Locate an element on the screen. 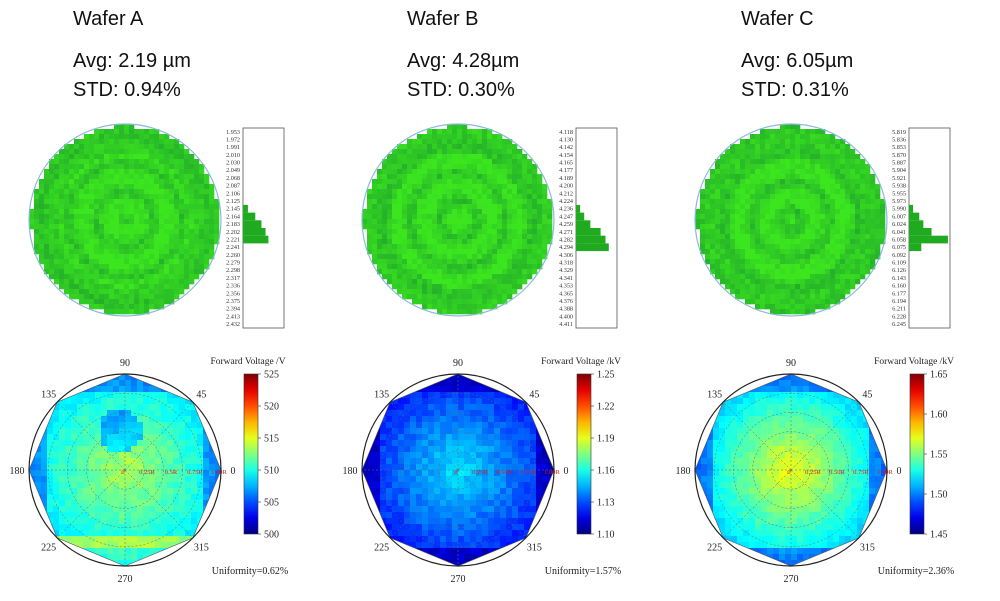 The height and width of the screenshot is (601, 1000). histogram-tick-label: 5.853 is located at coordinates (899, 147).